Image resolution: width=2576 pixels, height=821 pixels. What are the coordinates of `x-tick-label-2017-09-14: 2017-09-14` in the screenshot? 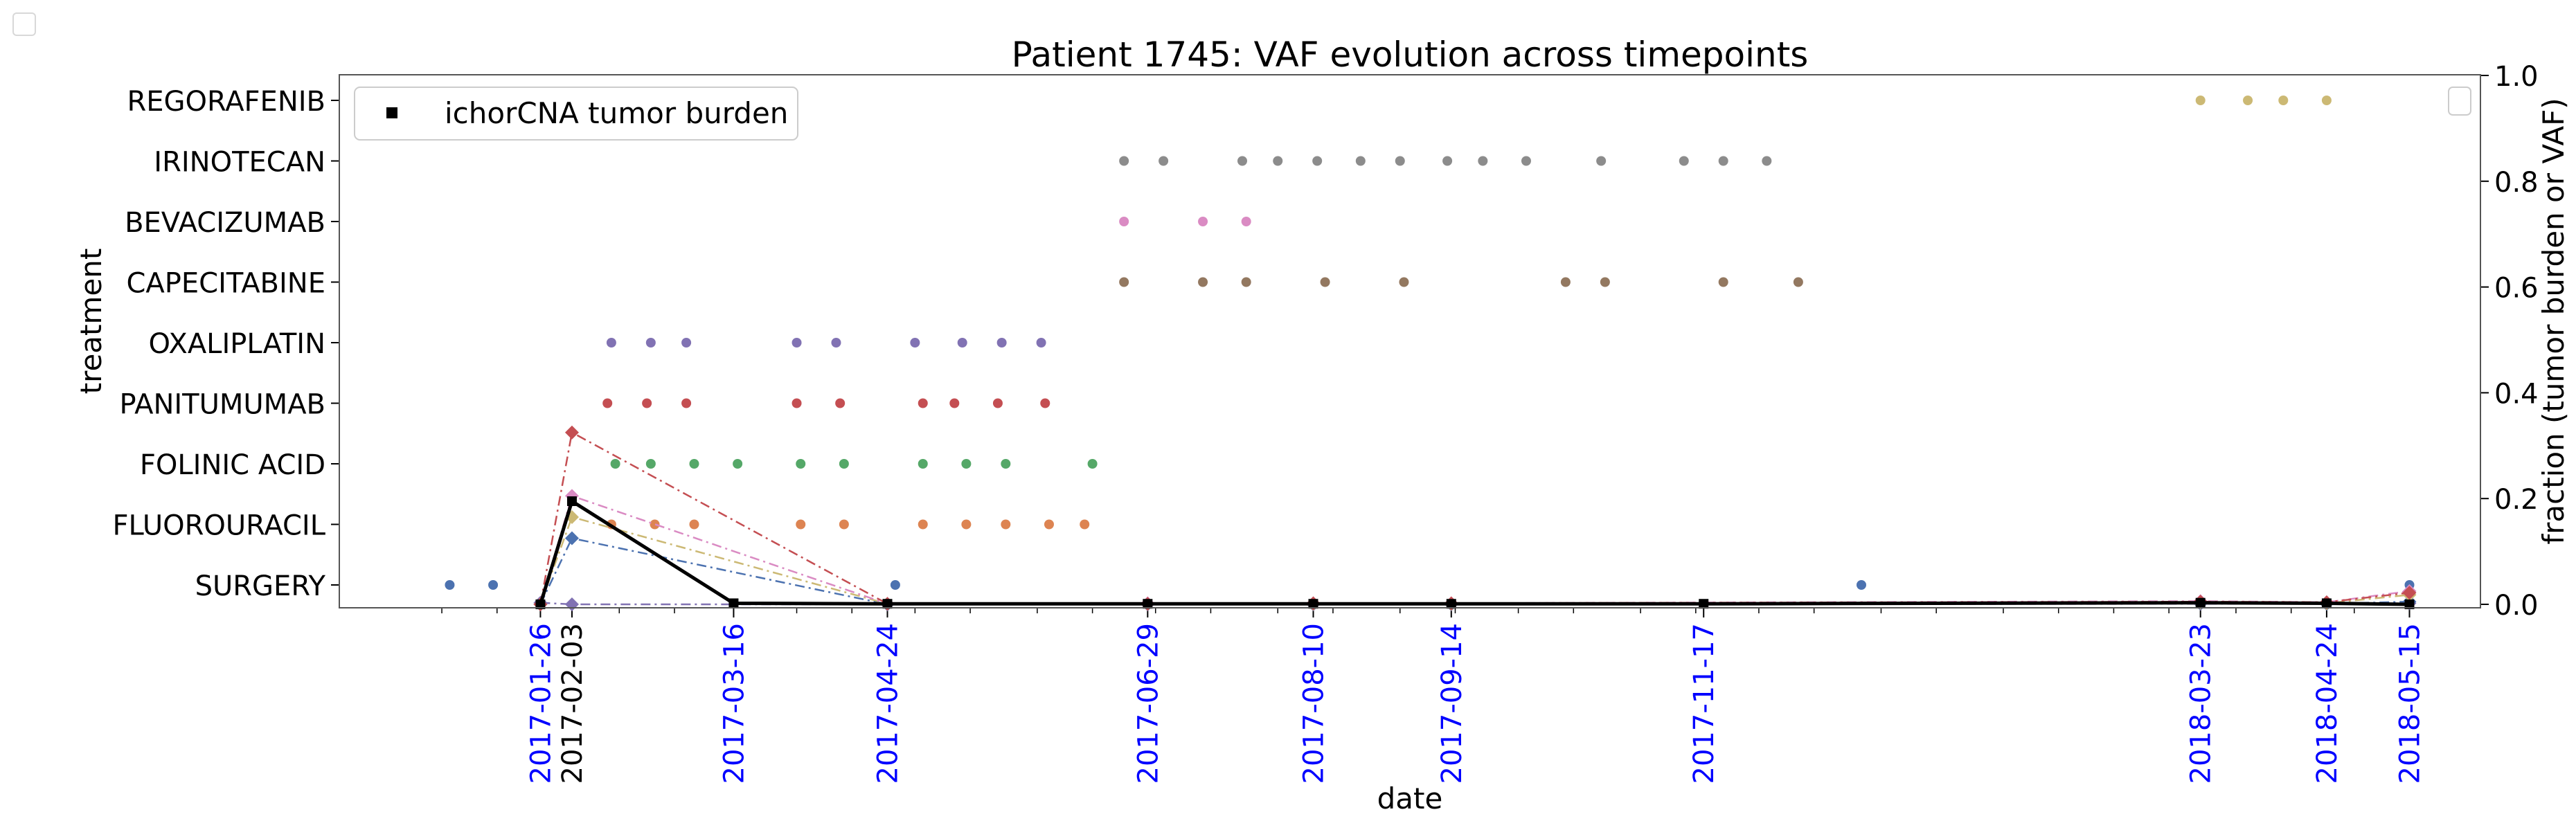 It's located at (1452, 703).